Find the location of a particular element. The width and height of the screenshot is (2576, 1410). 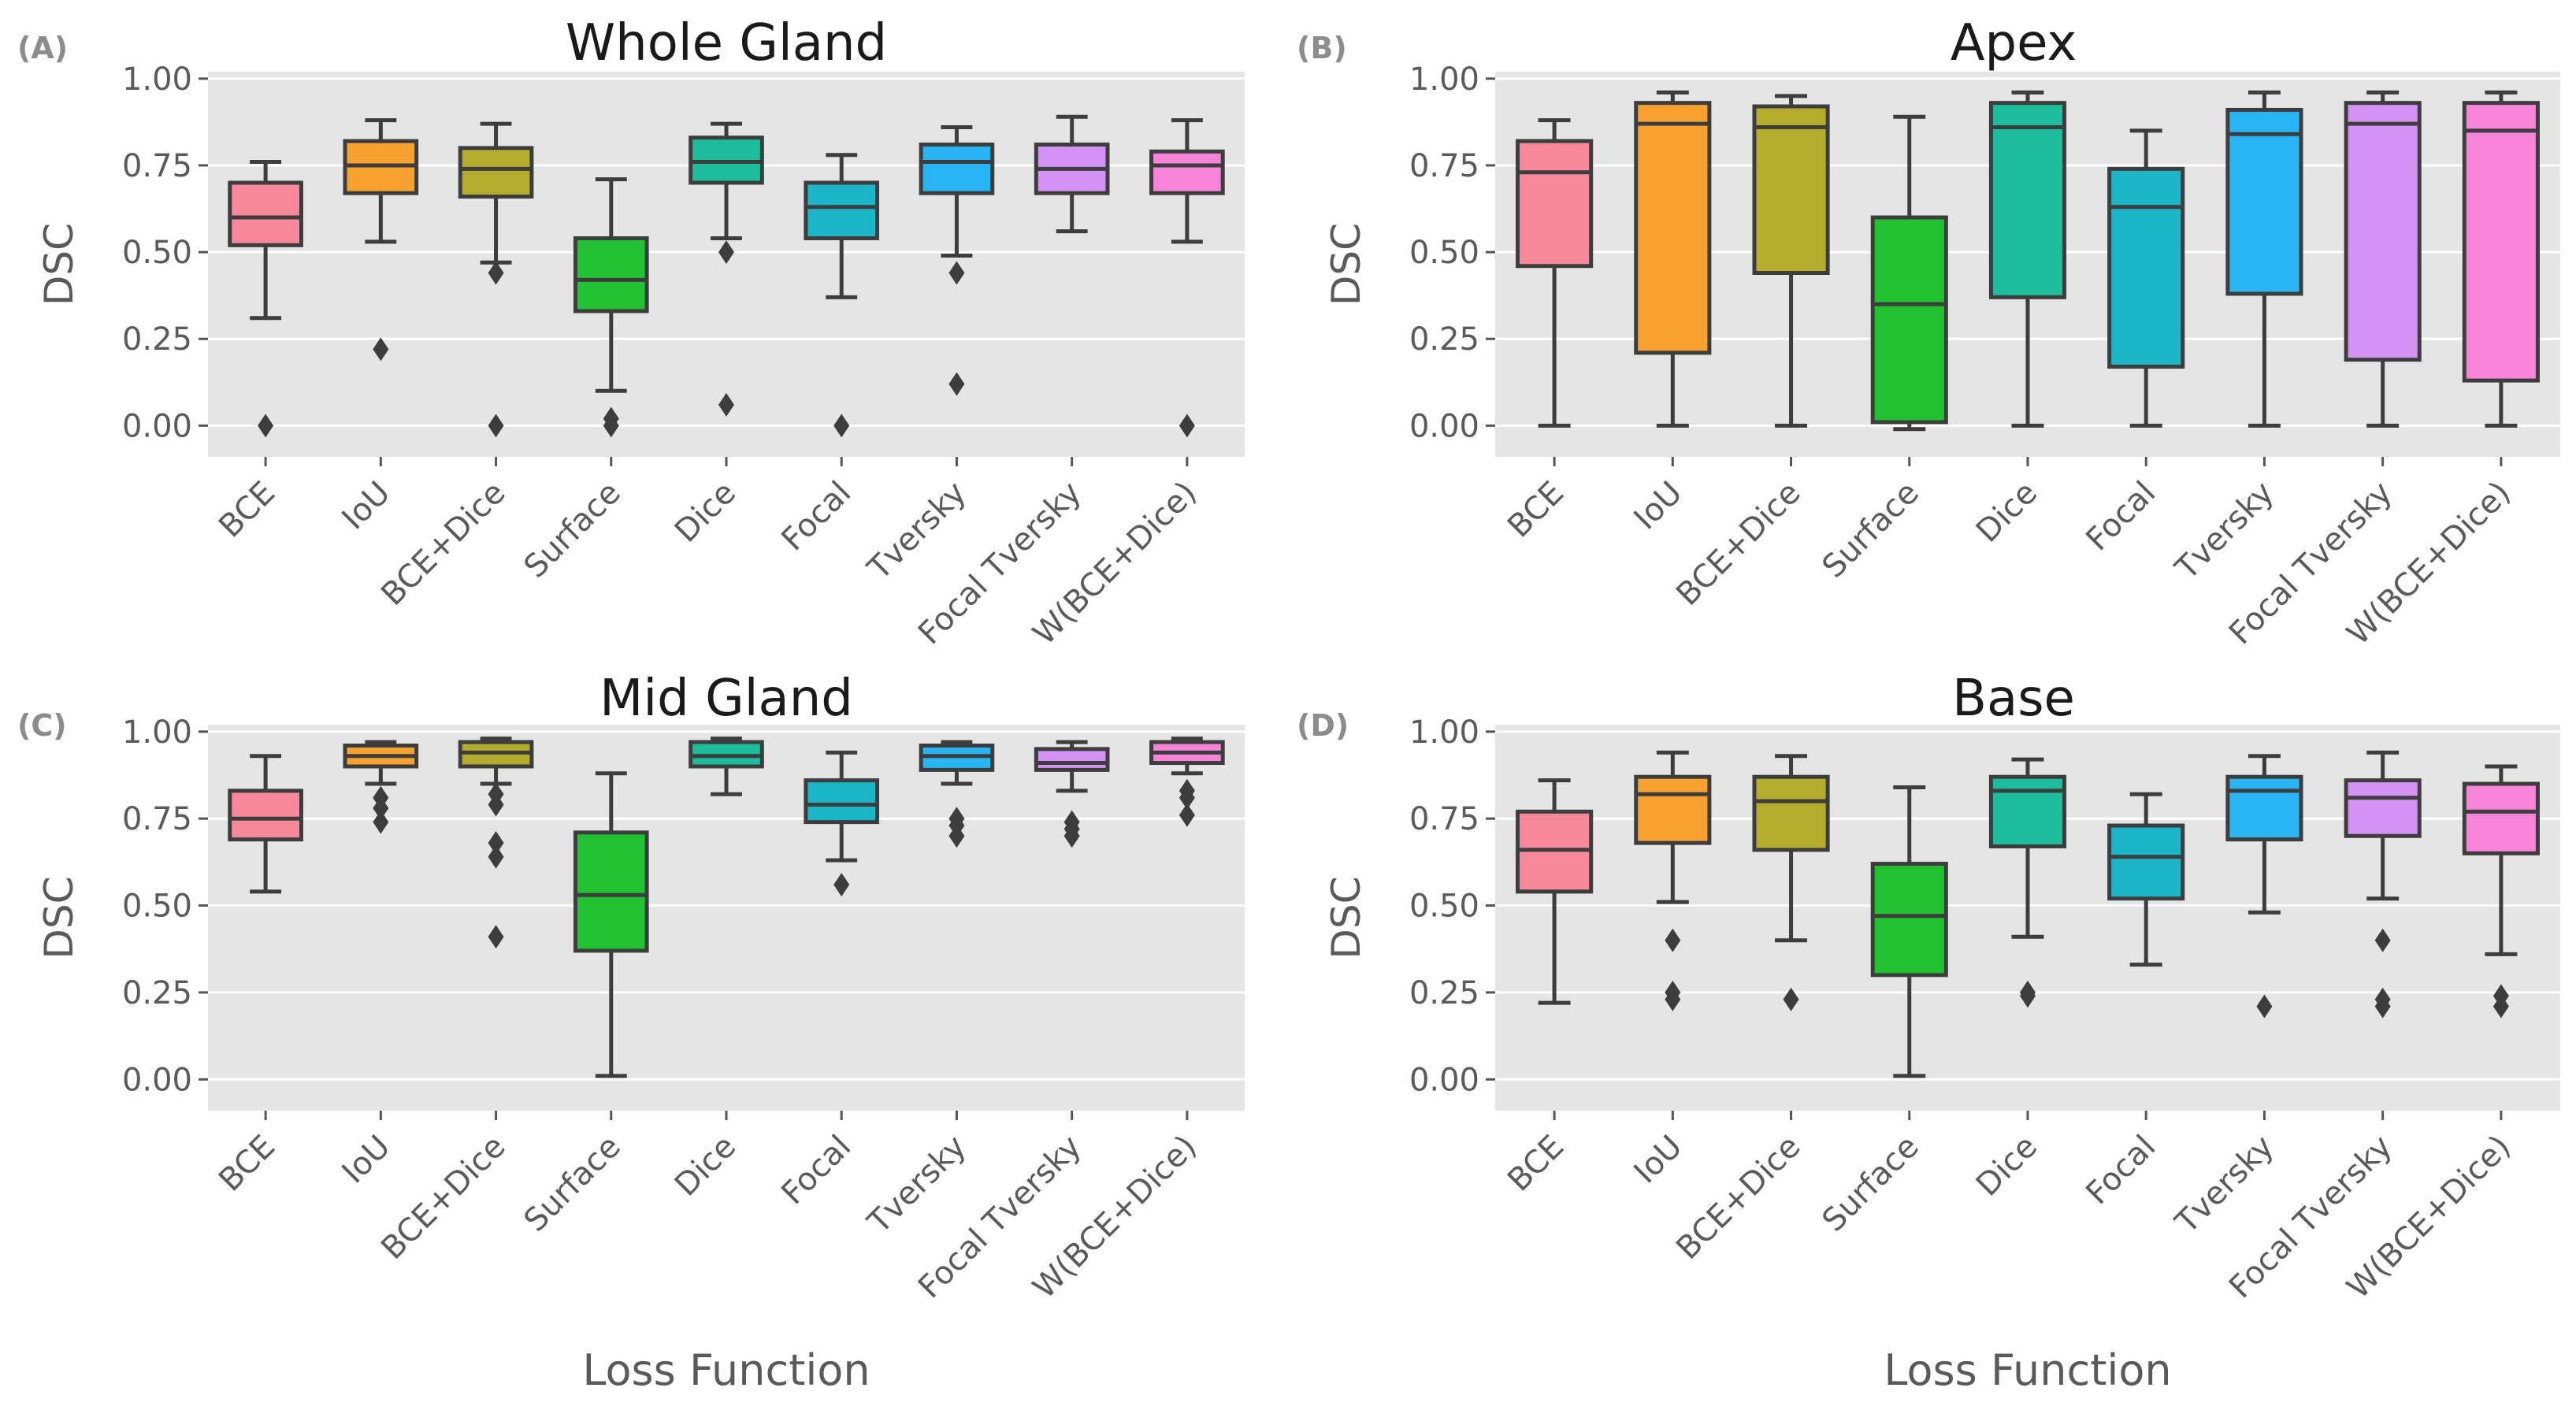

panel-title: Base is located at coordinates (2013, 699).